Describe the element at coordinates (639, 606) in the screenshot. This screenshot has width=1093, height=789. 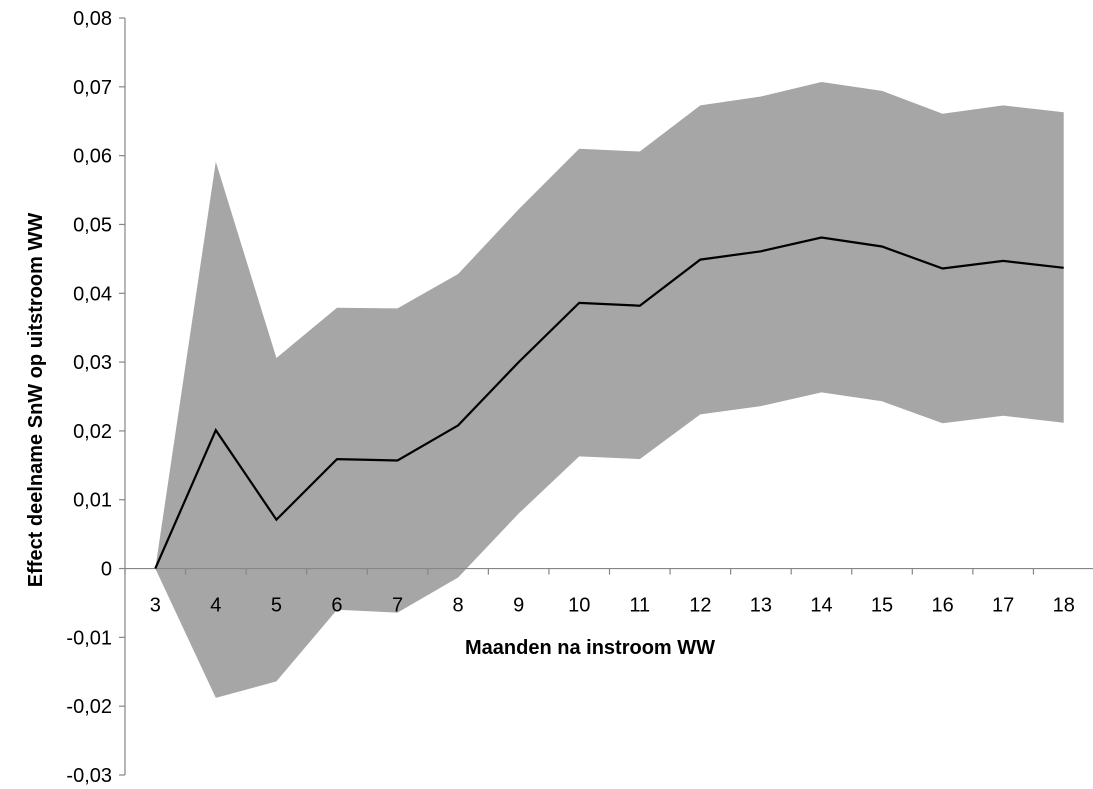
I see `x-tick-label: 11` at that location.